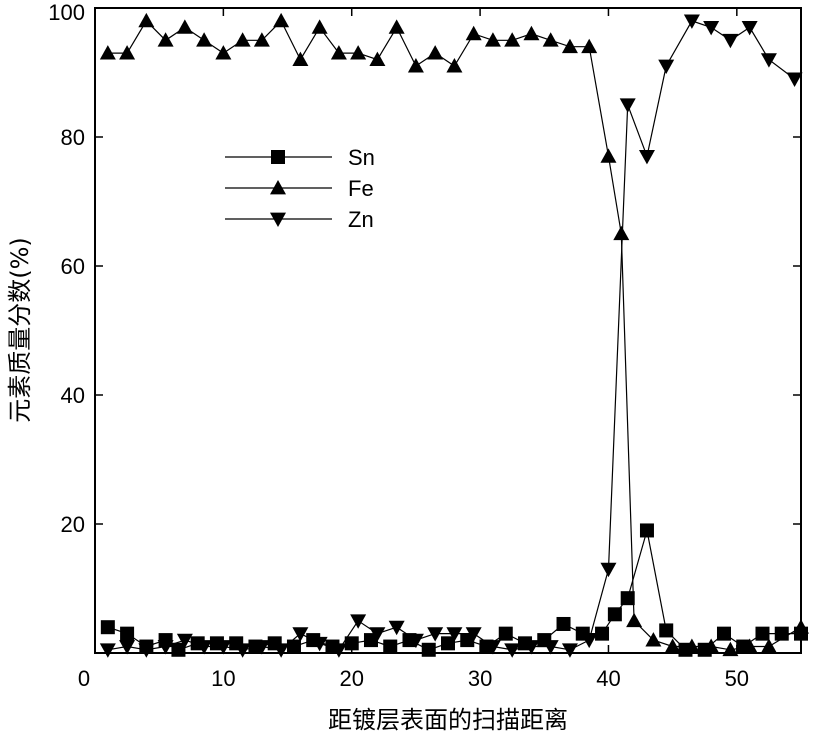  What do you see at coordinates (223, 678) in the screenshot?
I see `x-tick-label: 10` at bounding box center [223, 678].